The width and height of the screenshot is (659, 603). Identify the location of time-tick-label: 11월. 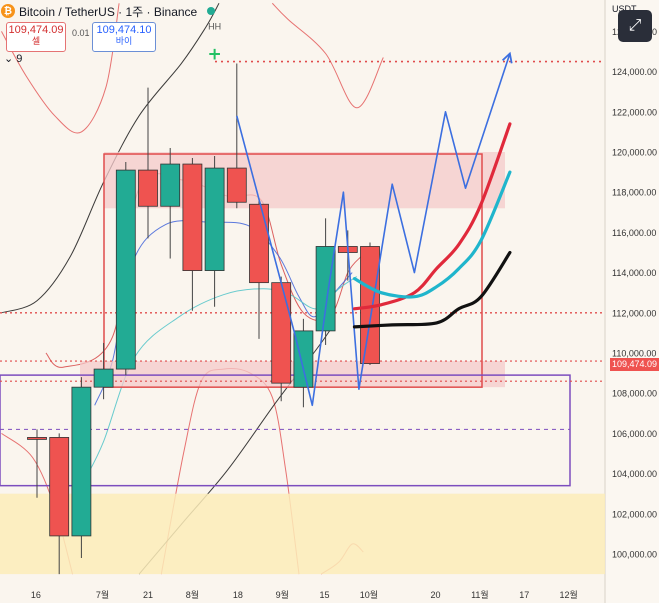
(480, 594).